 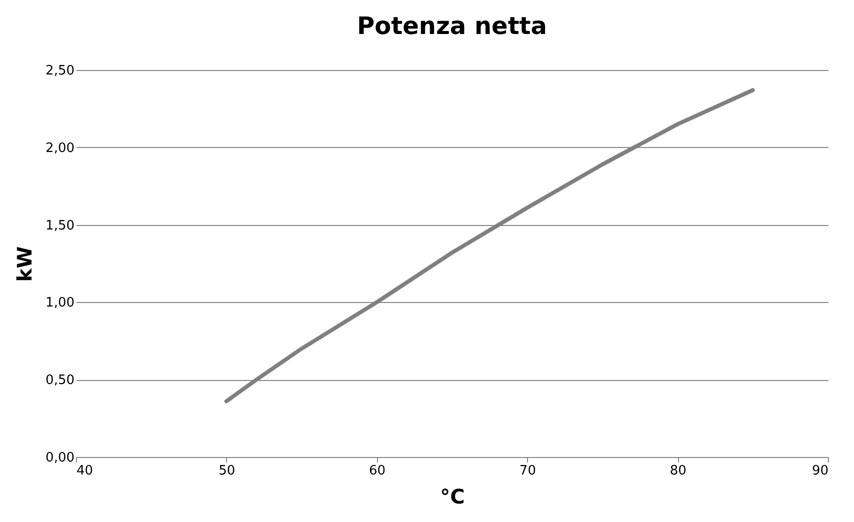 I want to click on y-tick-label: 2,50, so click(x=60, y=71).